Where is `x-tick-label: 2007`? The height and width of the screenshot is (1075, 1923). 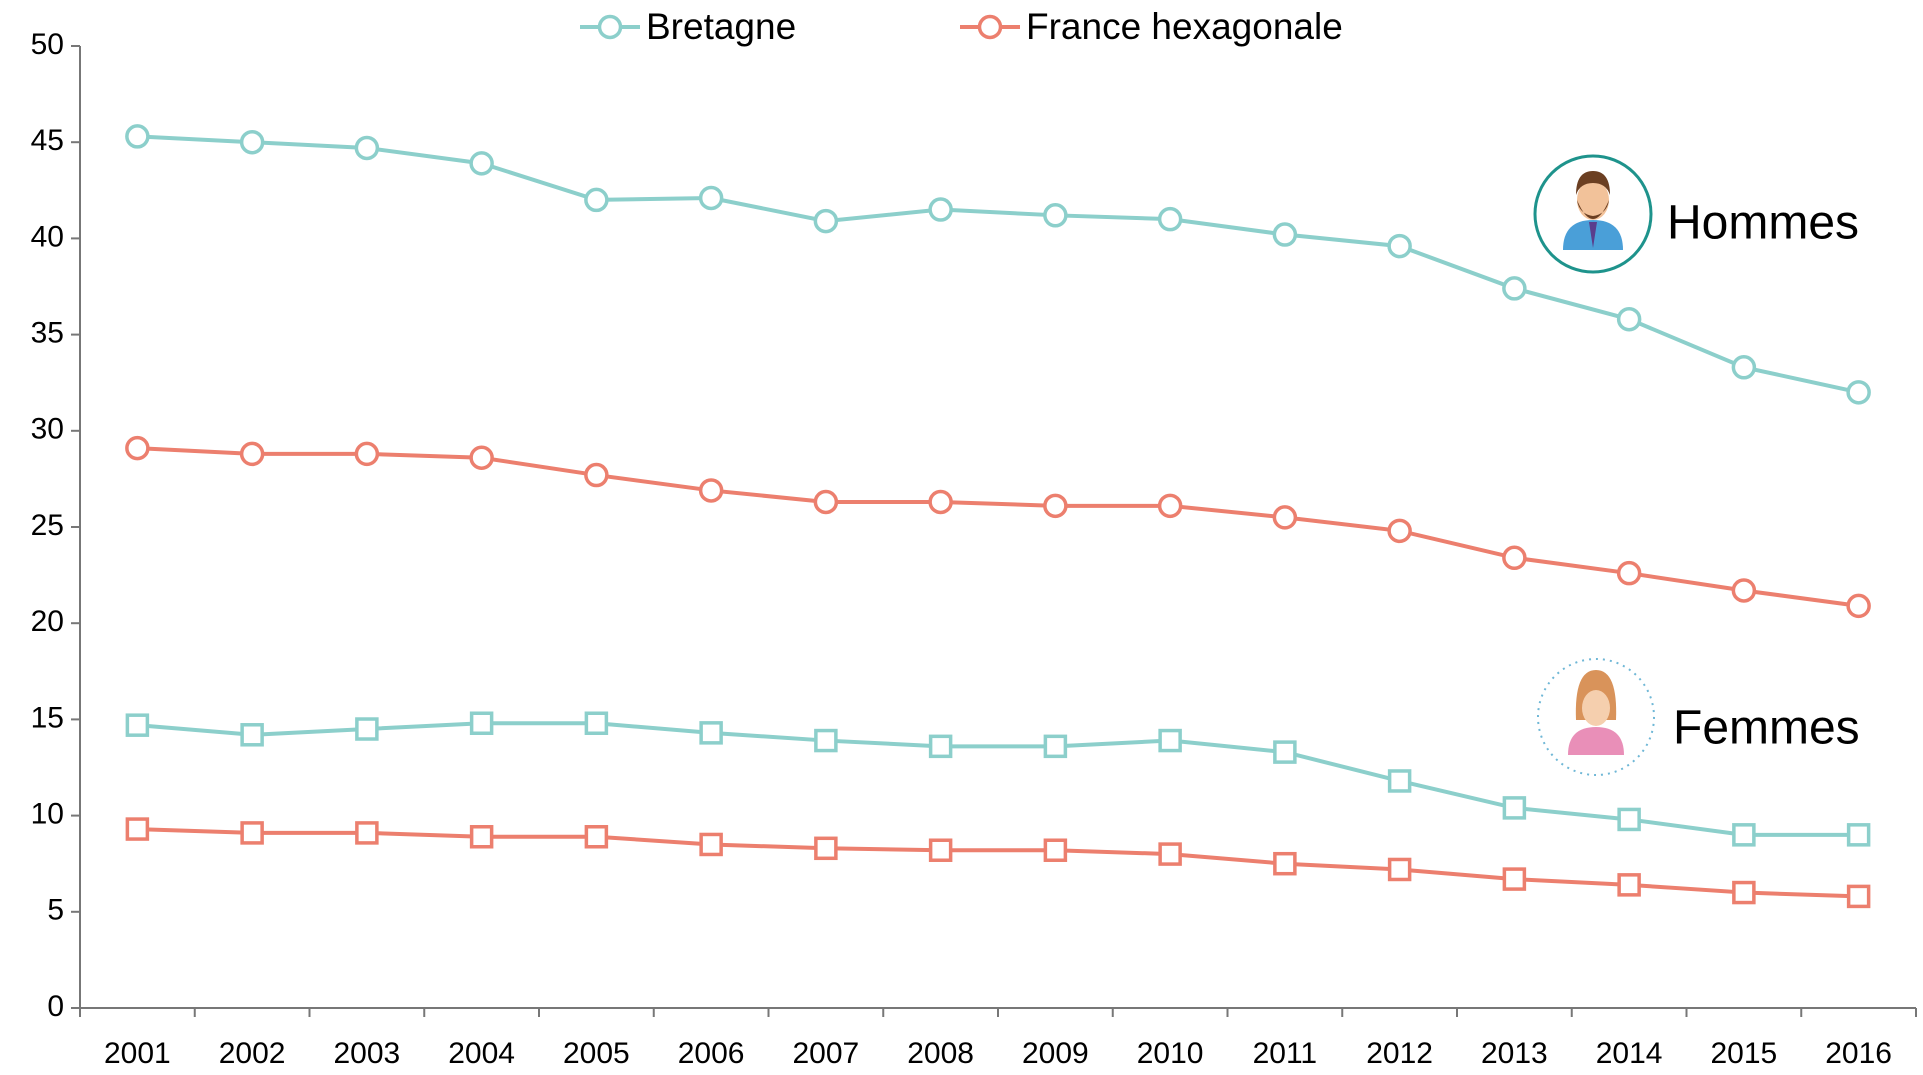
x-tick-label: 2007 is located at coordinates (826, 1053).